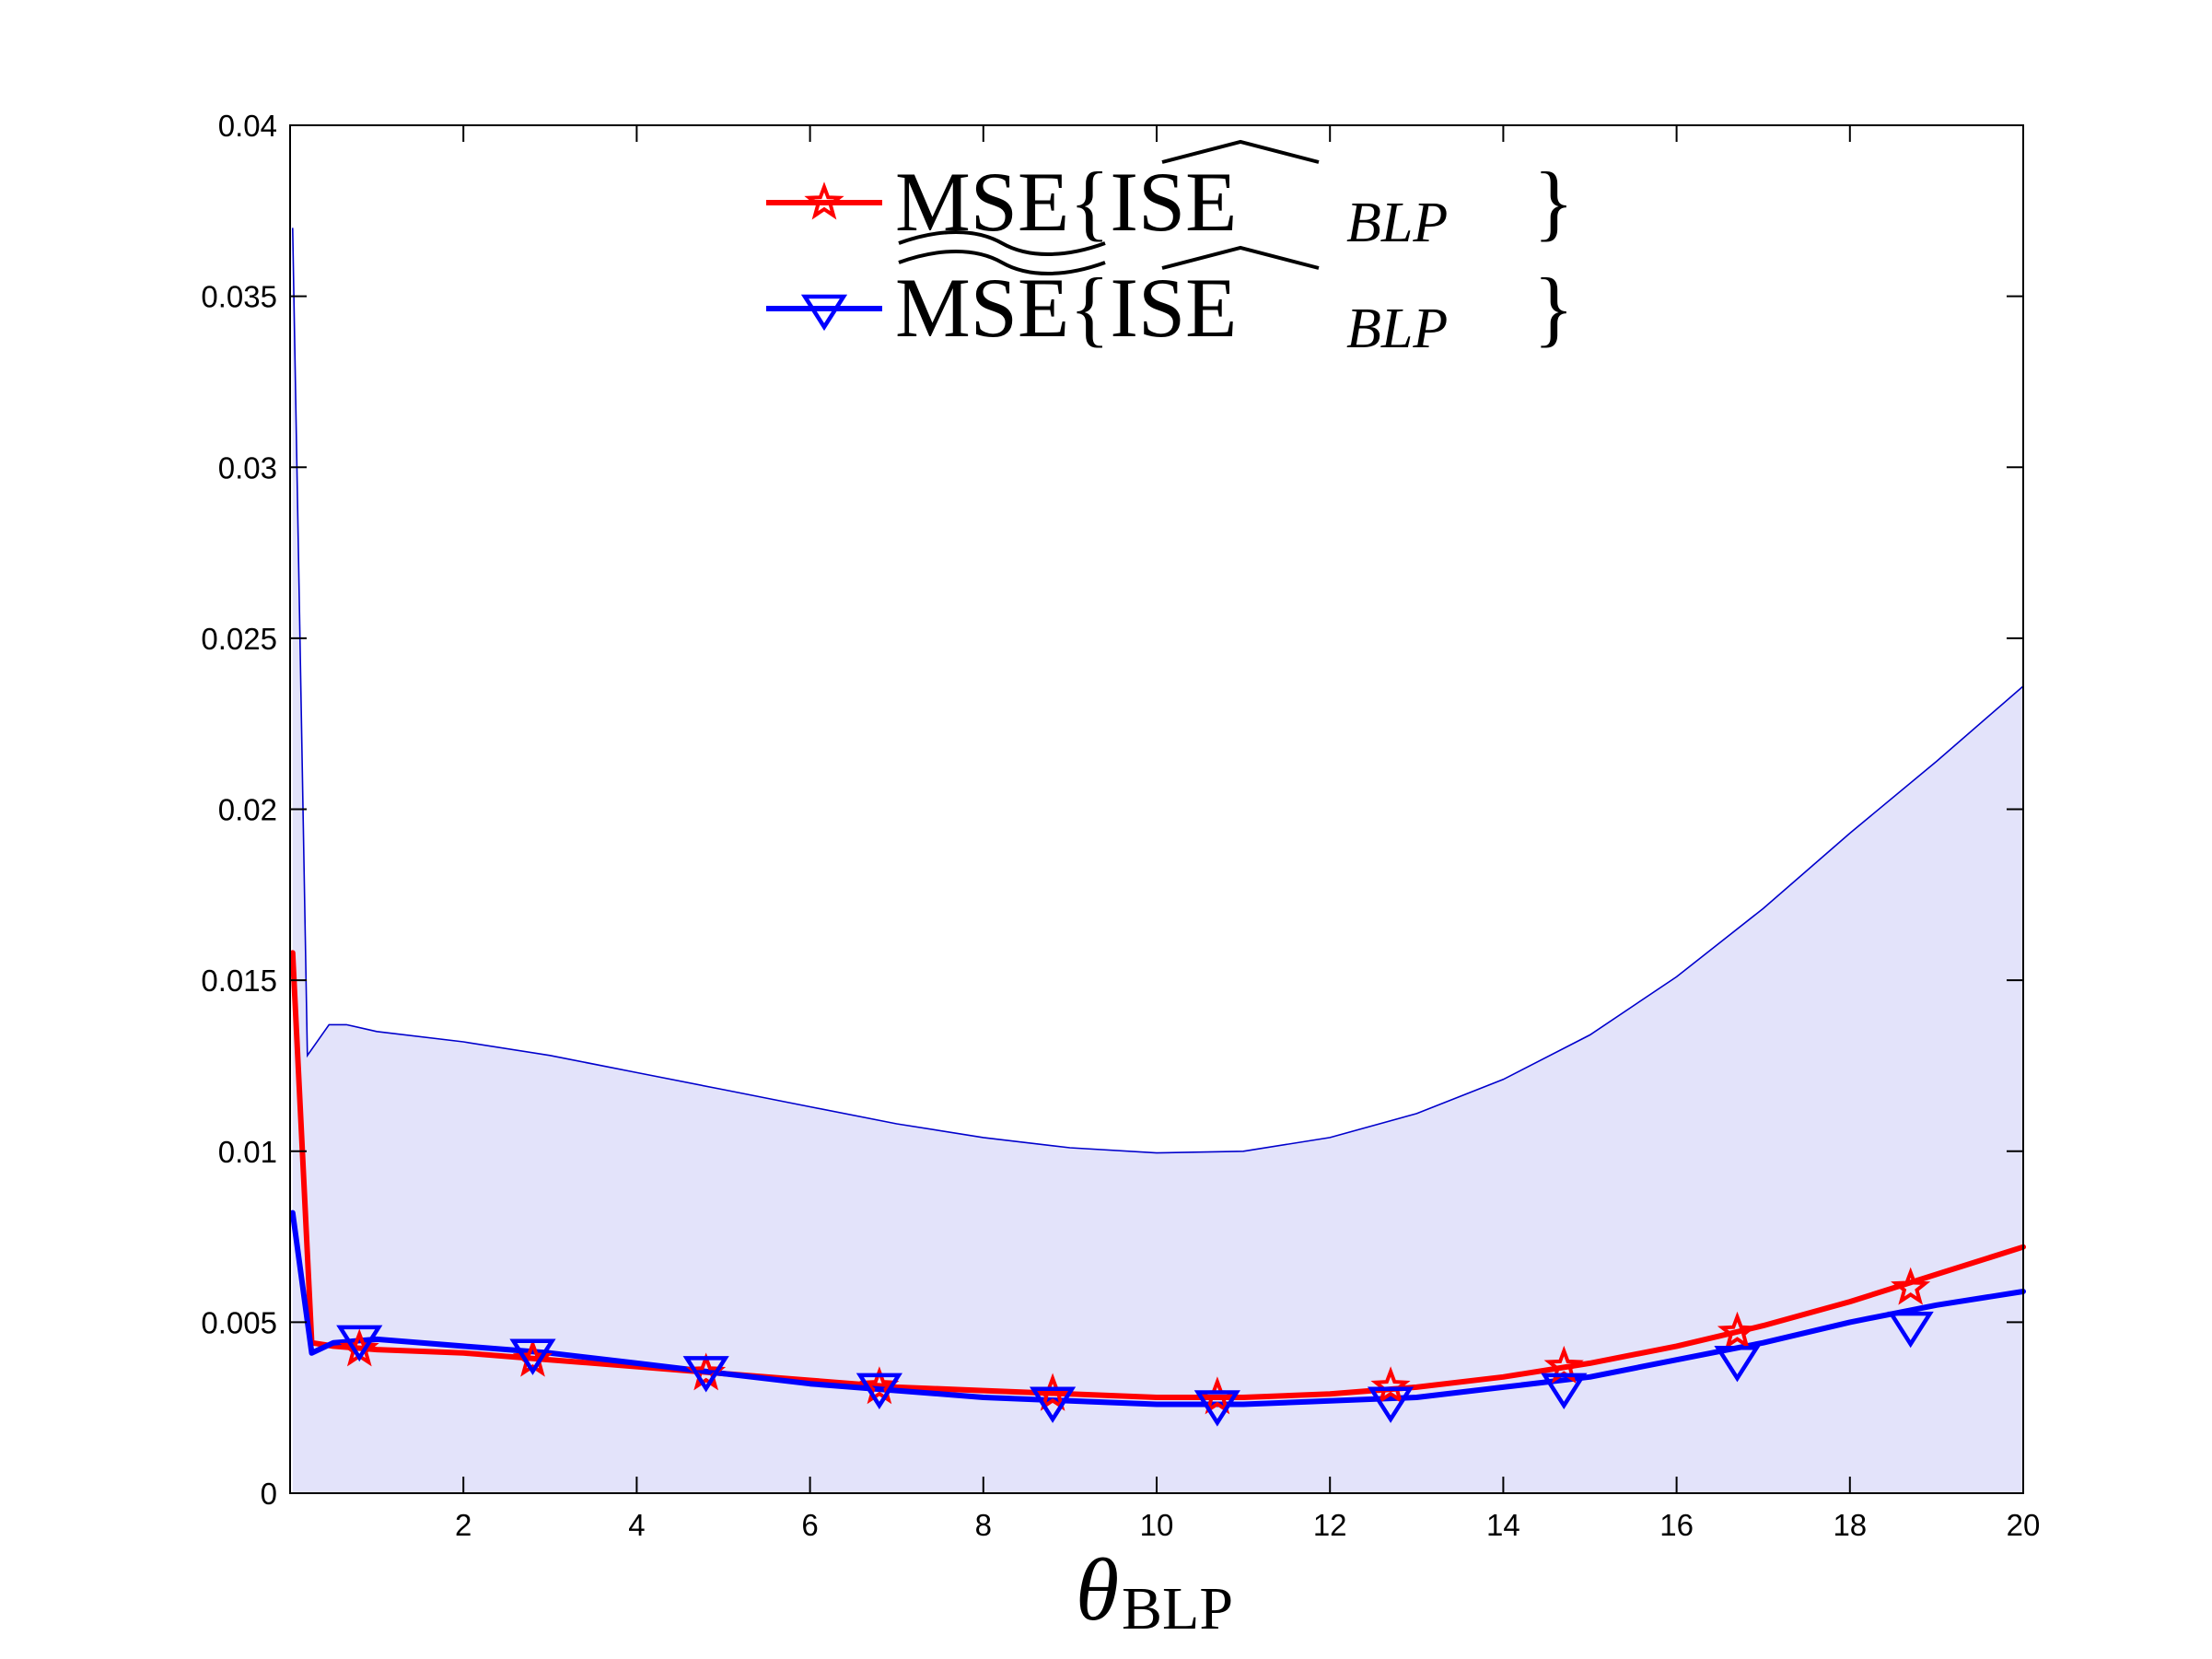 Image resolution: width=2212 pixels, height=1659 pixels. Describe the element at coordinates (636, 1525) in the screenshot. I see `x-tick-label: 4` at that location.